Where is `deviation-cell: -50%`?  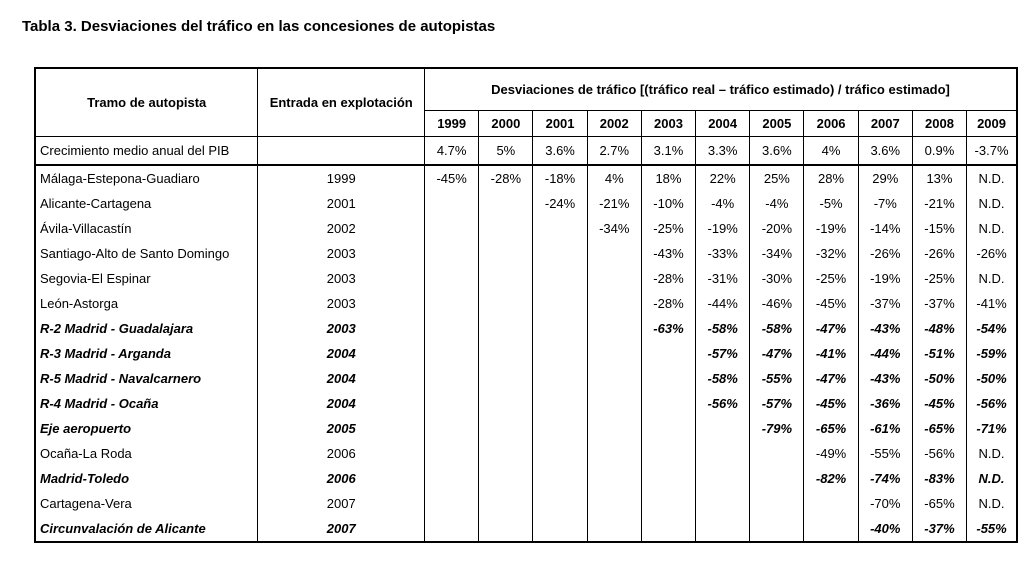
deviation-cell: -50% is located at coordinates (992, 378).